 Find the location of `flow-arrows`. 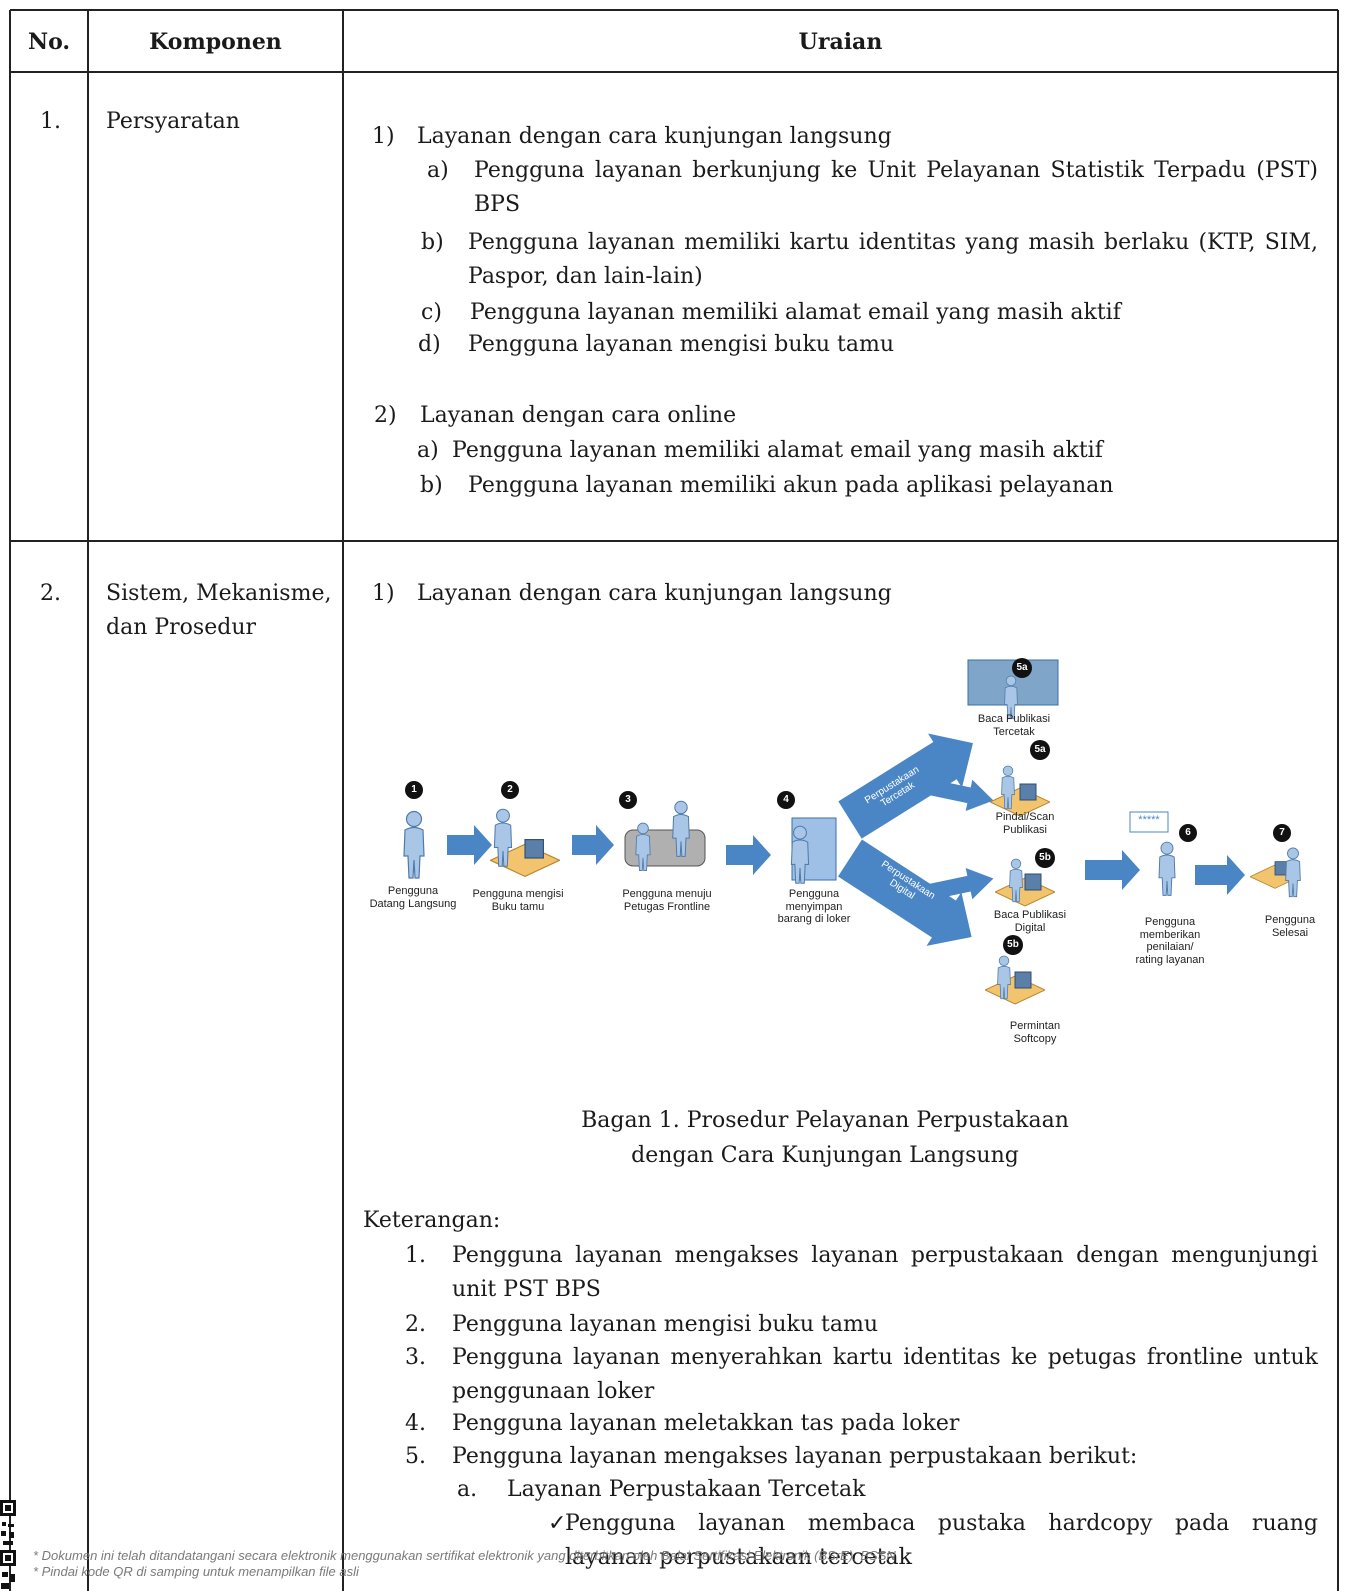

flow-arrows is located at coordinates (846, 839).